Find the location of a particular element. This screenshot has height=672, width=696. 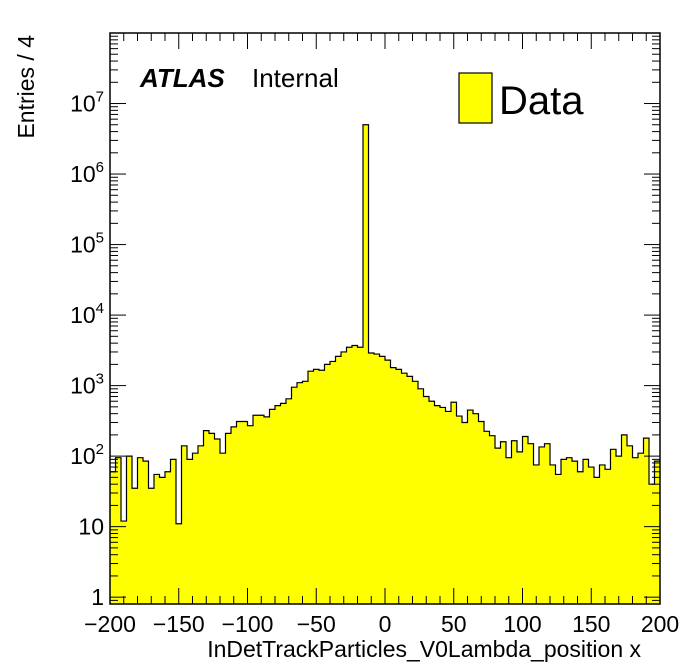

x-tick-labels: −200 −150 −100 −50 0 50 100 150 200 is located at coordinates (381, 624).